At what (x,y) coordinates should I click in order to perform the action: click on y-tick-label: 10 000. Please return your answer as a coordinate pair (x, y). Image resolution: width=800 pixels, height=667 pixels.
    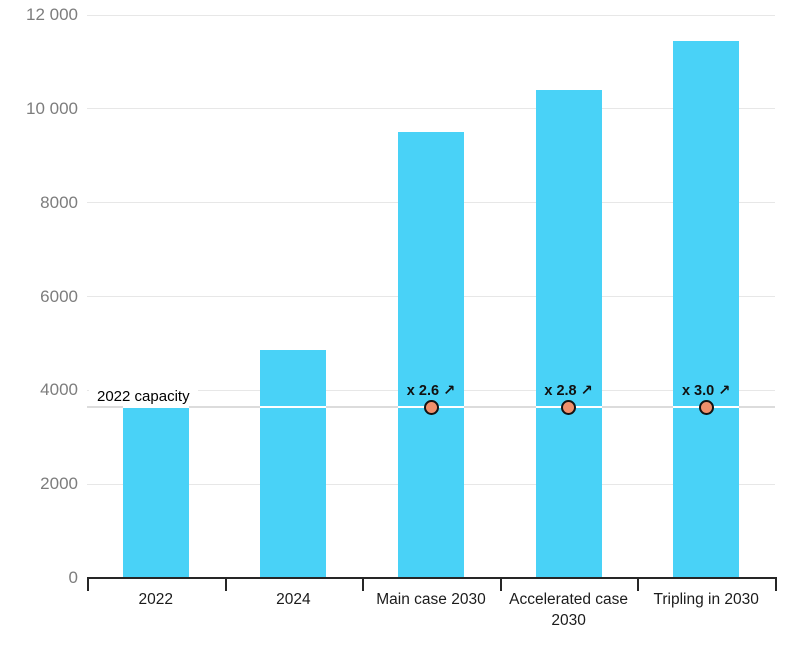
    Looking at the image, I should click on (52, 108).